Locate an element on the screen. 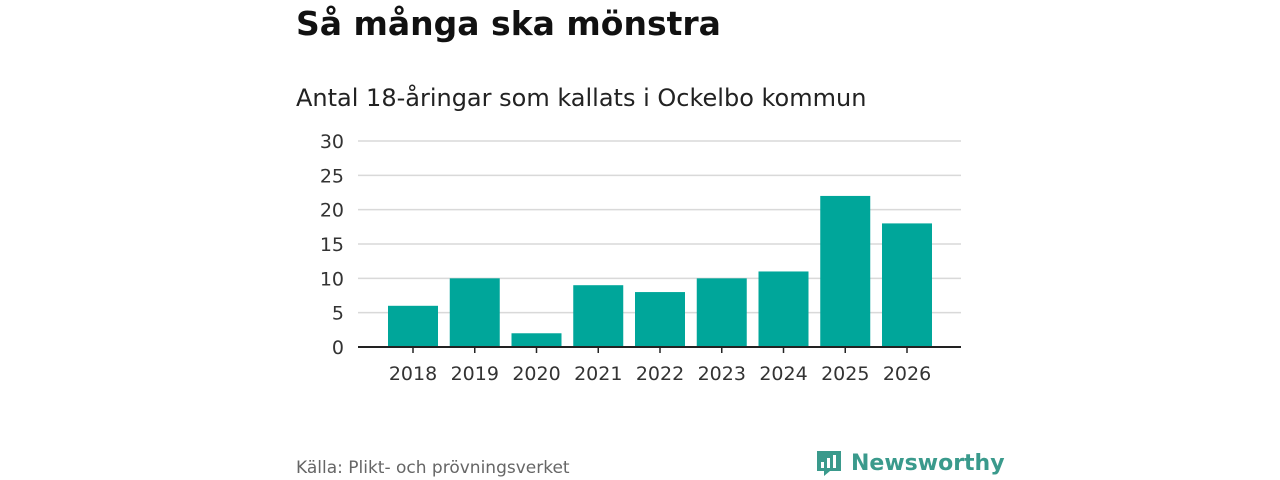  source-note: Källa: Plikt- och prövningsverket is located at coordinates (433, 468).